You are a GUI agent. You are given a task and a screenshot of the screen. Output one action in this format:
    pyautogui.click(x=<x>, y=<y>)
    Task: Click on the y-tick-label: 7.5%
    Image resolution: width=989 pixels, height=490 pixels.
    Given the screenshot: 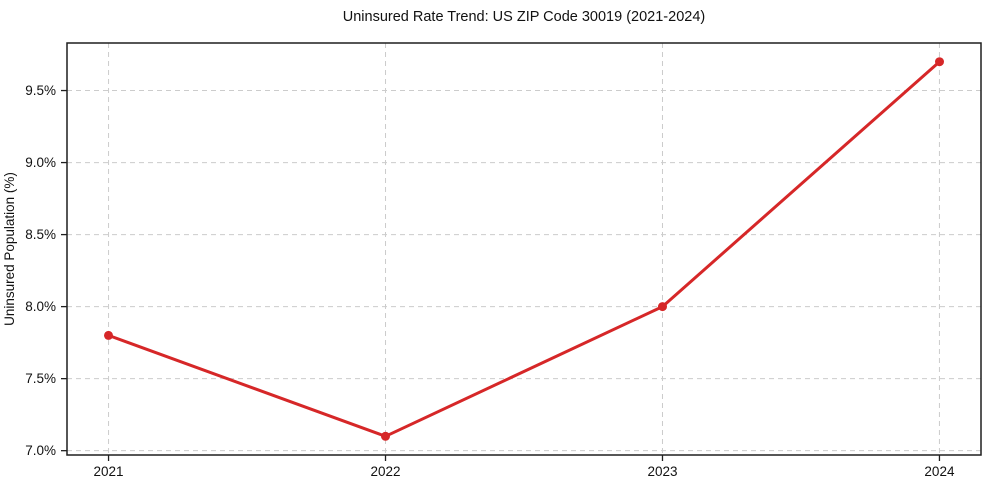 What is the action you would take?
    pyautogui.click(x=40, y=378)
    